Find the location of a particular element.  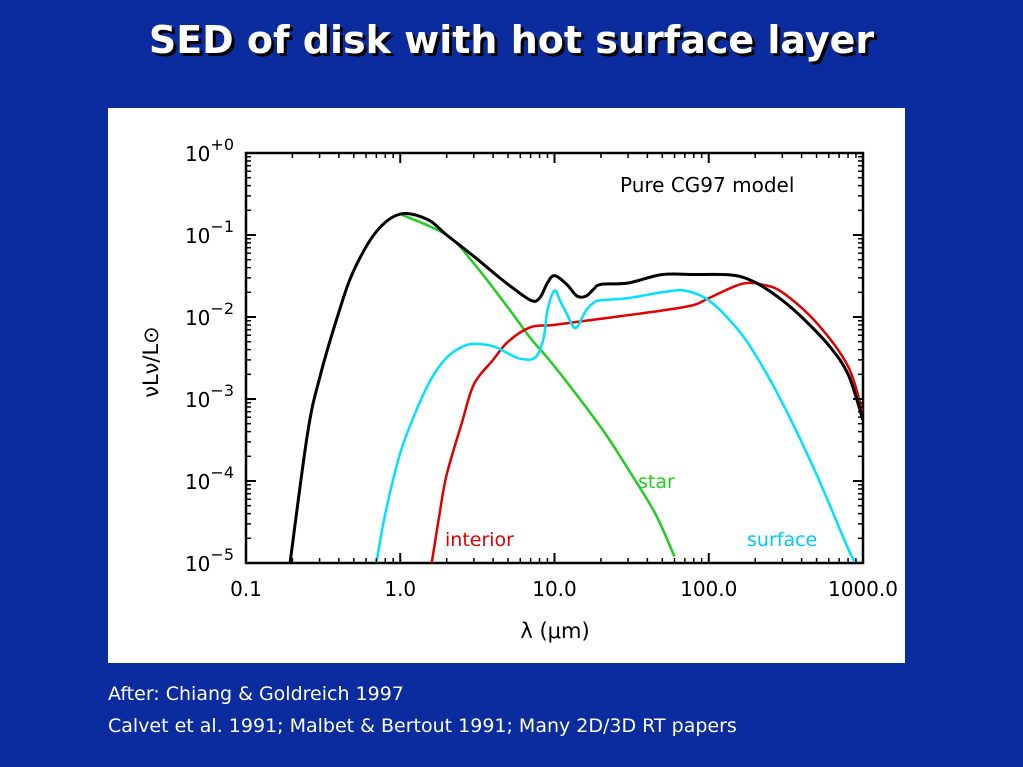

x-tick-label: 0.1 is located at coordinates (246, 589).